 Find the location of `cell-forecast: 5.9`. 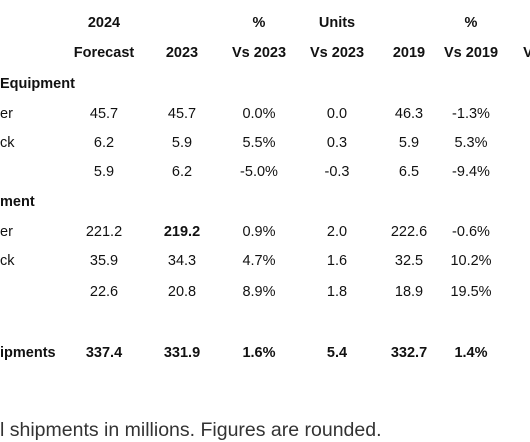

cell-forecast: 5.9 is located at coordinates (104, 172).